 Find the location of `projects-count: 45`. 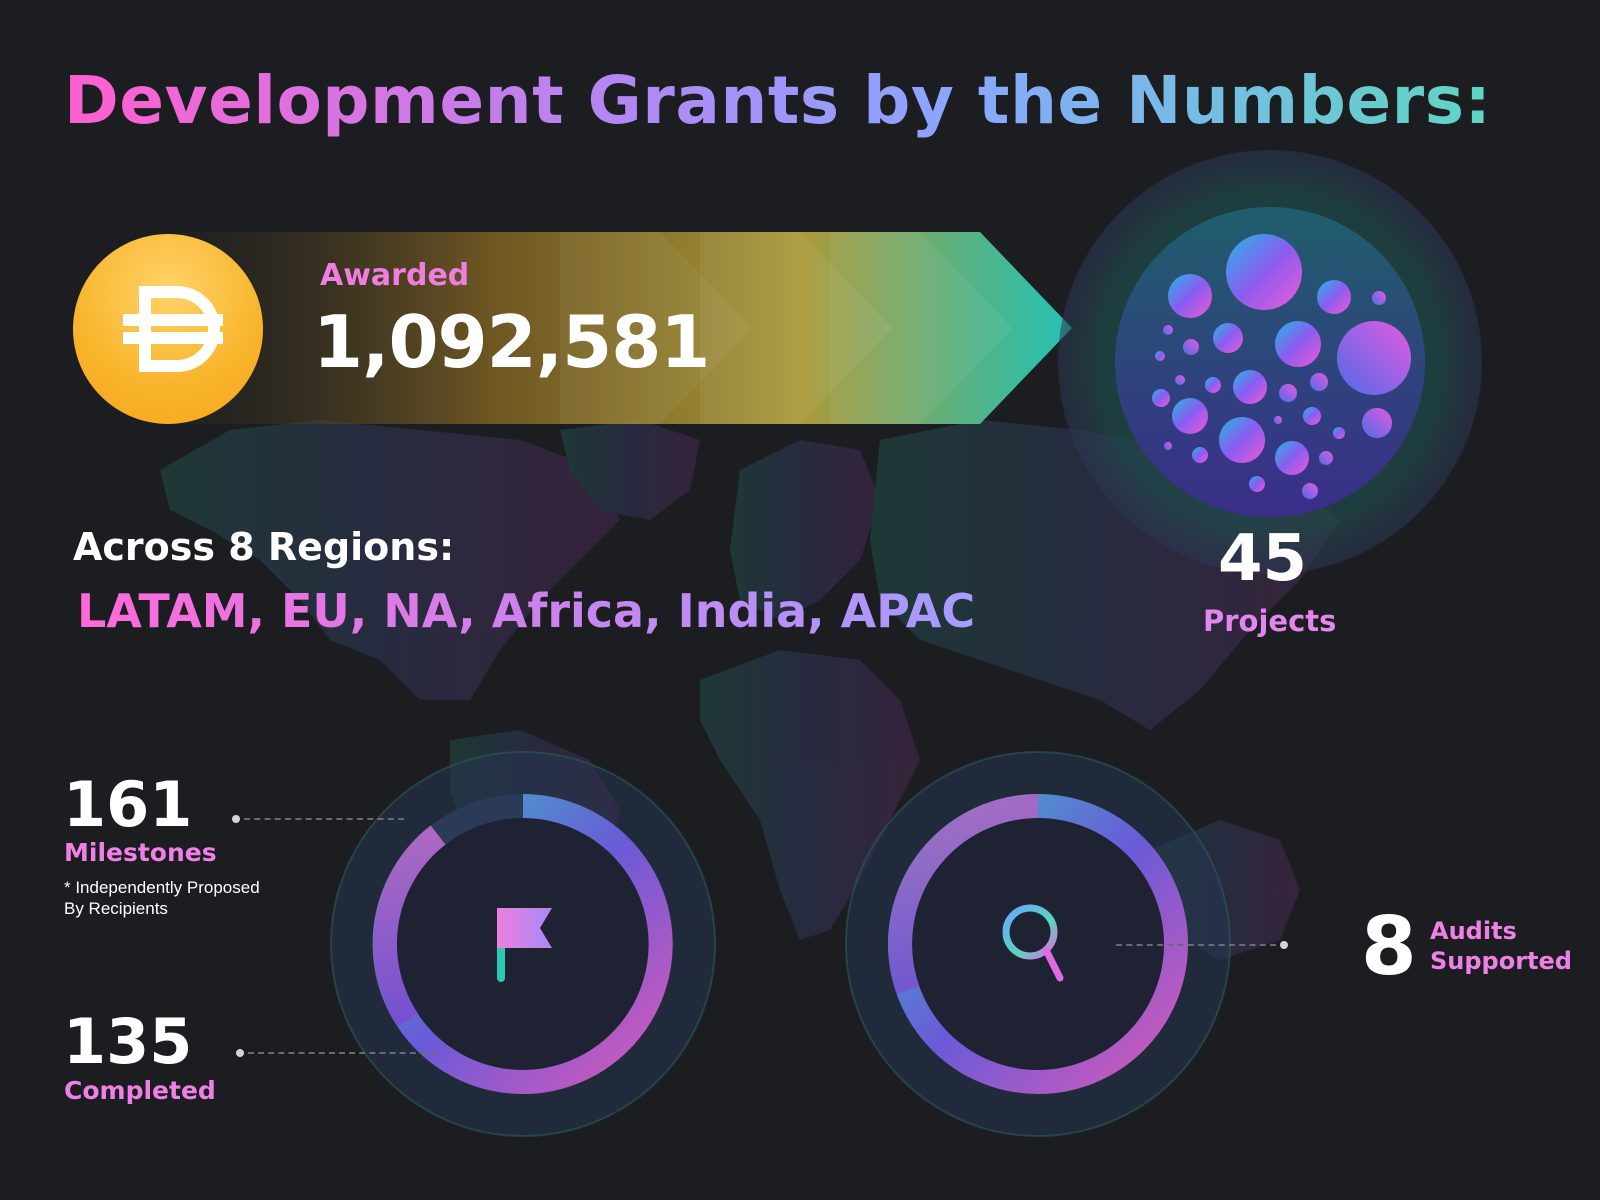

projects-count: 45 is located at coordinates (1263, 559).